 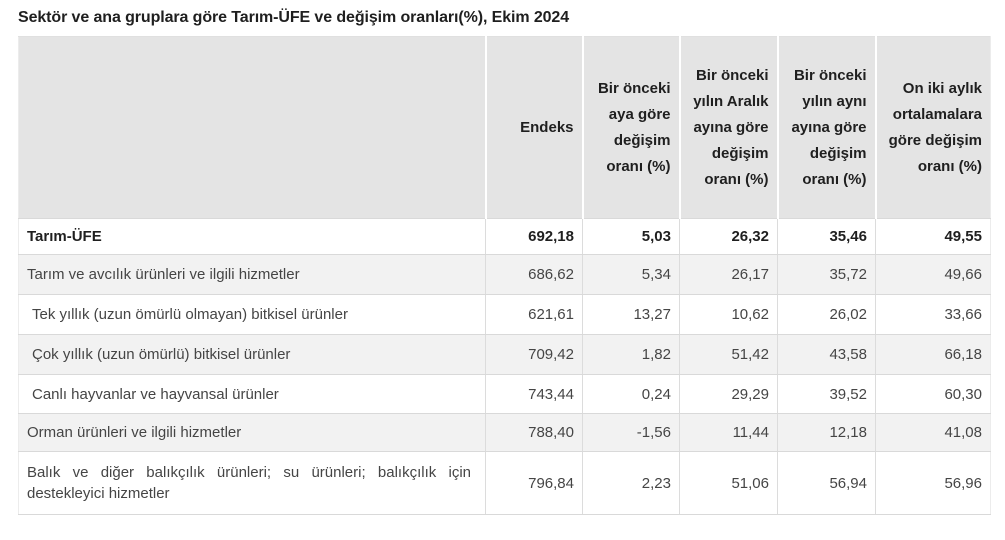 What do you see at coordinates (826, 274) in the screenshot?
I see `cell-yoy-change: 35,72` at bounding box center [826, 274].